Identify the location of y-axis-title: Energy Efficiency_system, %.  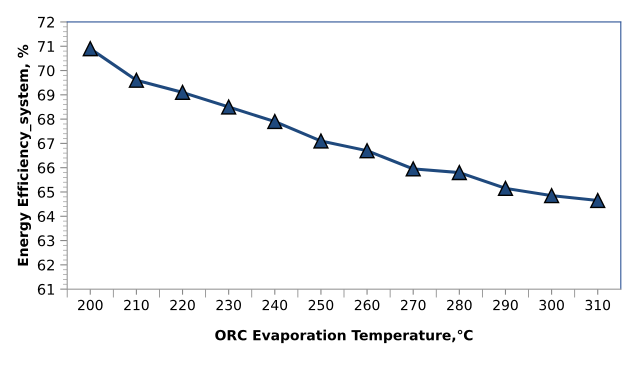
(24, 155).